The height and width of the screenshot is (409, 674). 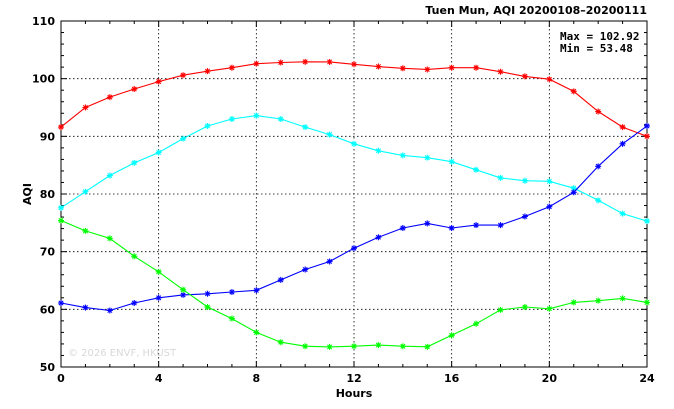 What do you see at coordinates (596, 48) in the screenshot?
I see `min-annotation: Min = 53.48` at bounding box center [596, 48].